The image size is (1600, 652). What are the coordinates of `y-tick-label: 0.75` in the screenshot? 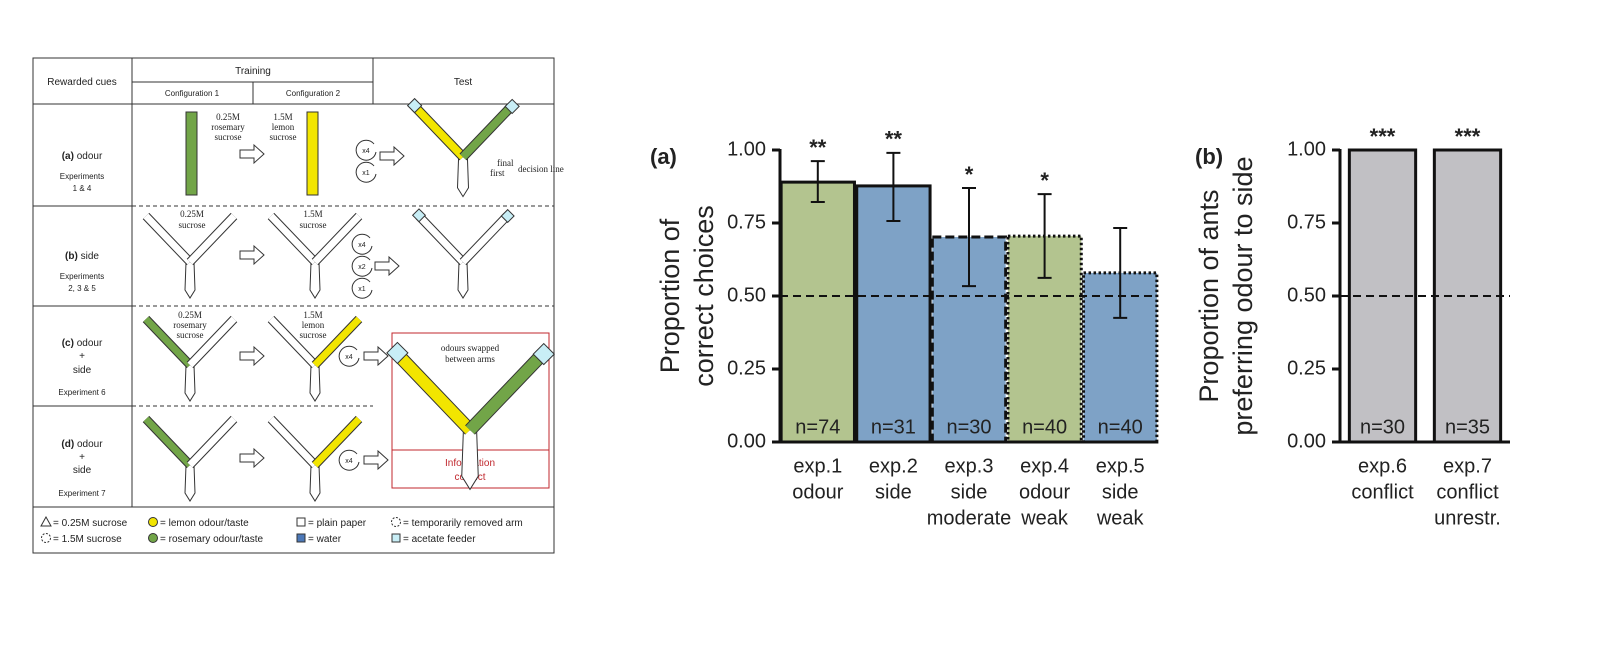 It's located at (1306, 222).